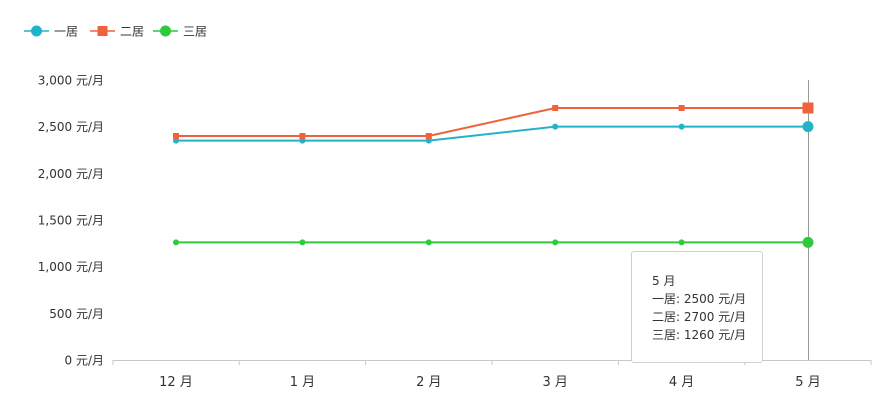 This screenshot has width=887, height=409. Describe the element at coordinates (554, 382) in the screenshot. I see `x-tick-label: 3 月` at that location.